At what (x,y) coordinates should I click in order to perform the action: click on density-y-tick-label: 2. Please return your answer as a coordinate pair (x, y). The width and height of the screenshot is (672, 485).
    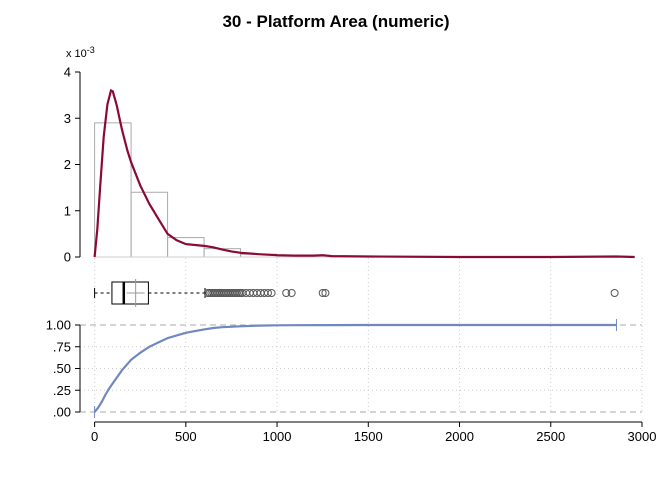
    Looking at the image, I should click on (67, 164).